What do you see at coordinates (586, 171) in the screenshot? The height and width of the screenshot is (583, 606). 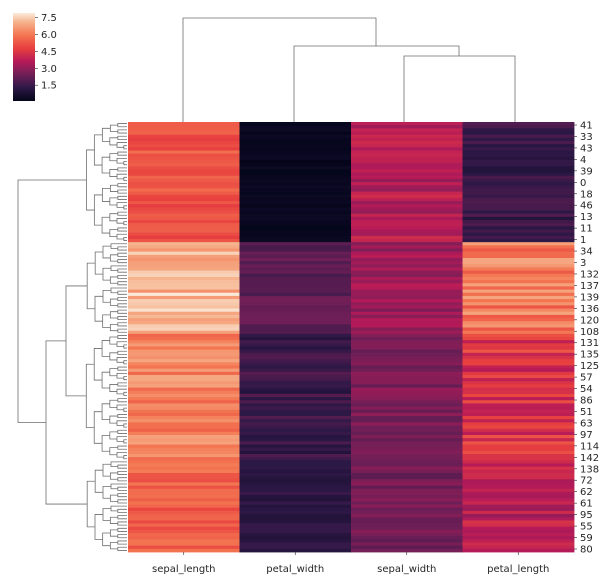 I see `row-tick-label: 39` at bounding box center [586, 171].